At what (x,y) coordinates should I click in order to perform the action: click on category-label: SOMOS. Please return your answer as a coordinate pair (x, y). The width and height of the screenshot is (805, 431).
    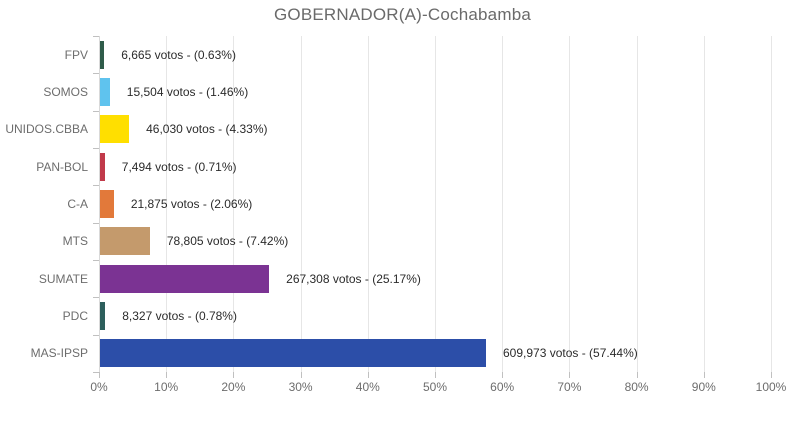
    Looking at the image, I should click on (65, 92).